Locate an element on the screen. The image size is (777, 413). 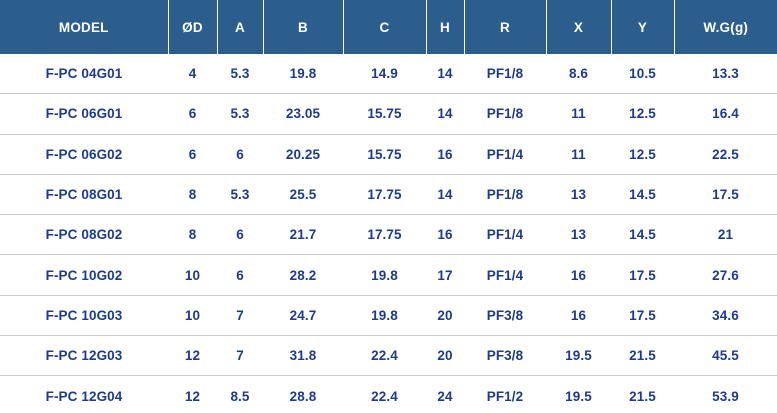
value-cell: 28.8 is located at coordinates (303, 394).